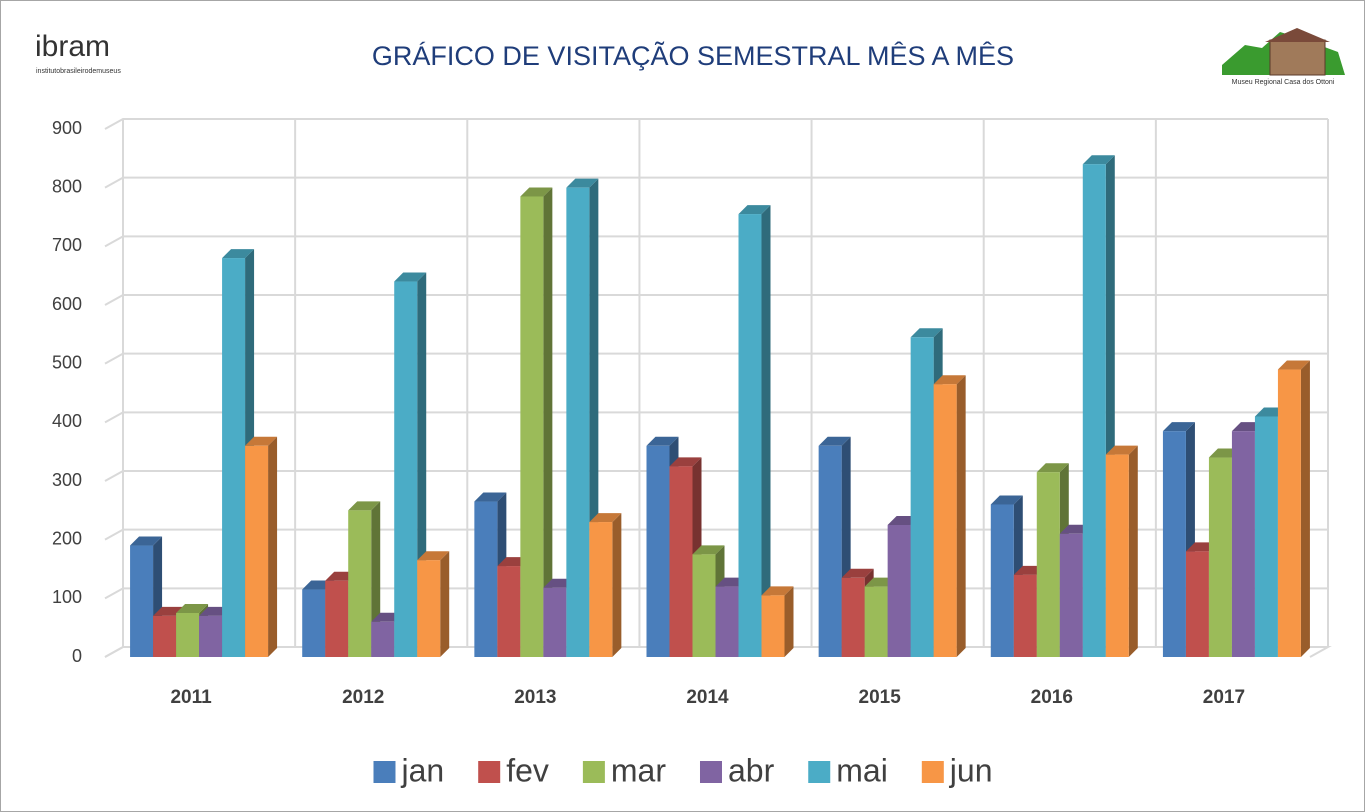 The image size is (1365, 812). Describe the element at coordinates (422, 770) in the screenshot. I see `legend-label: jan` at that location.